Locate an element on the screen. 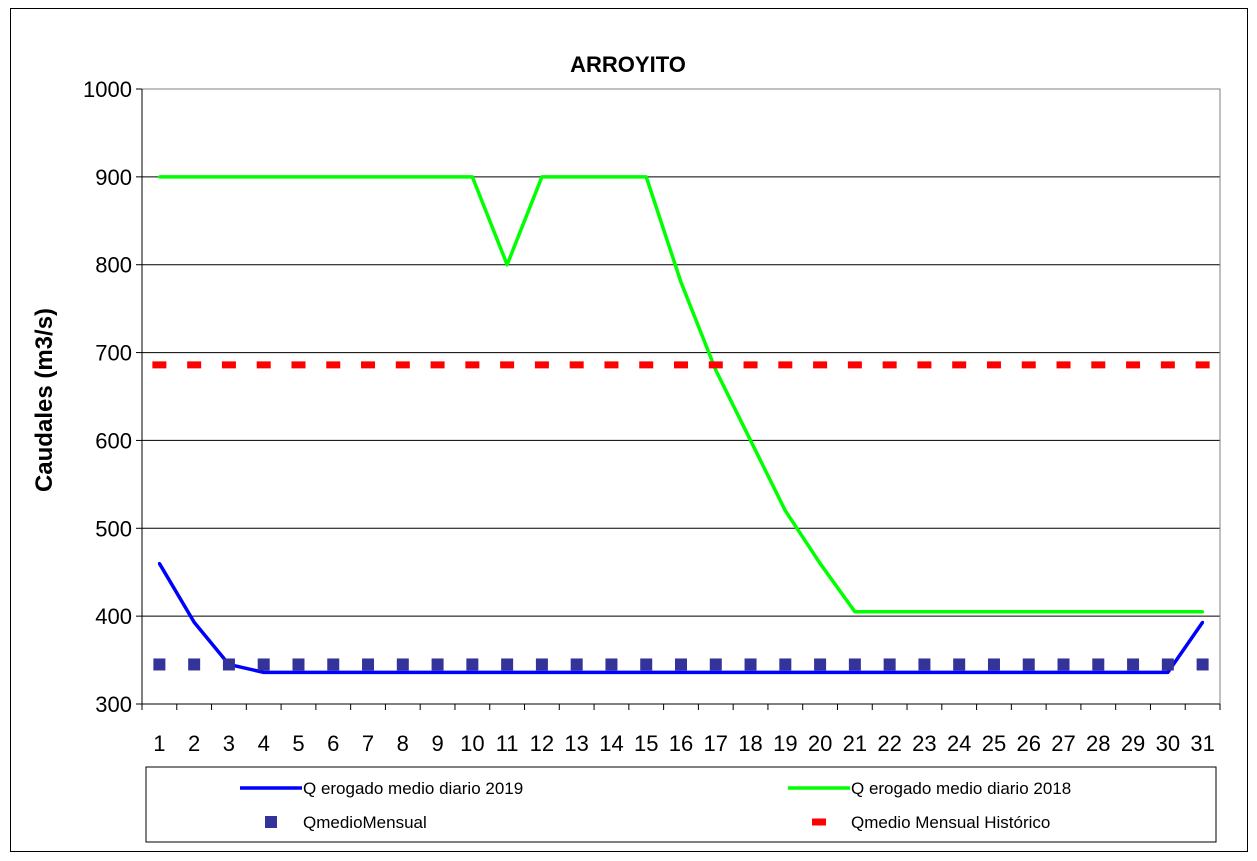  x-tick-label: 8 is located at coordinates (403, 743).